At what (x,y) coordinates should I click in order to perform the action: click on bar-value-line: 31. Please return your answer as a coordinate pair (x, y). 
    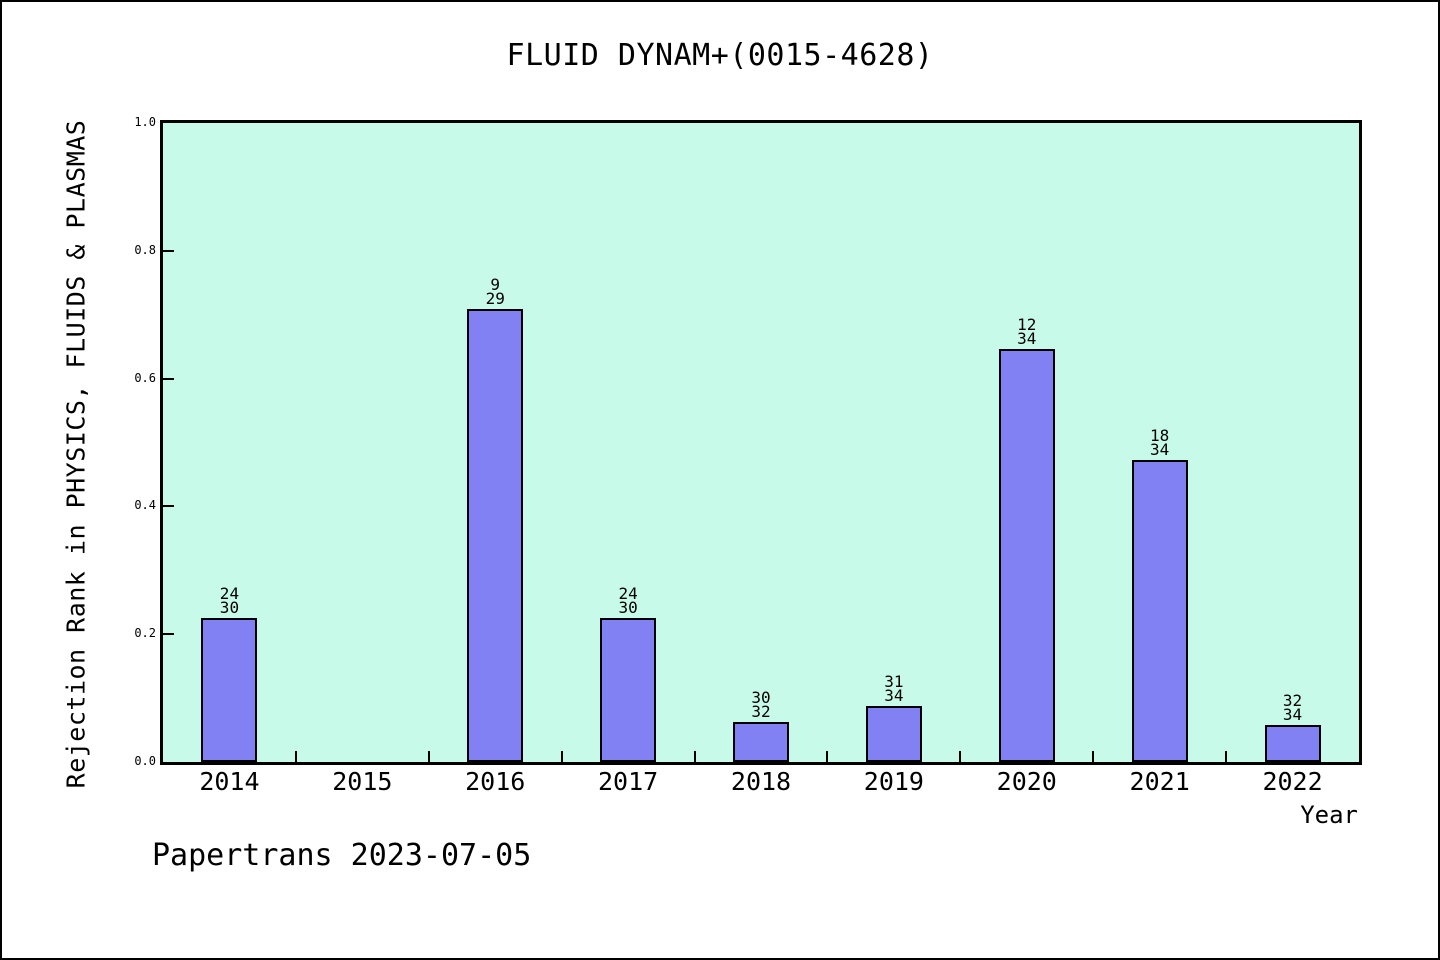
    Looking at the image, I should click on (894, 681).